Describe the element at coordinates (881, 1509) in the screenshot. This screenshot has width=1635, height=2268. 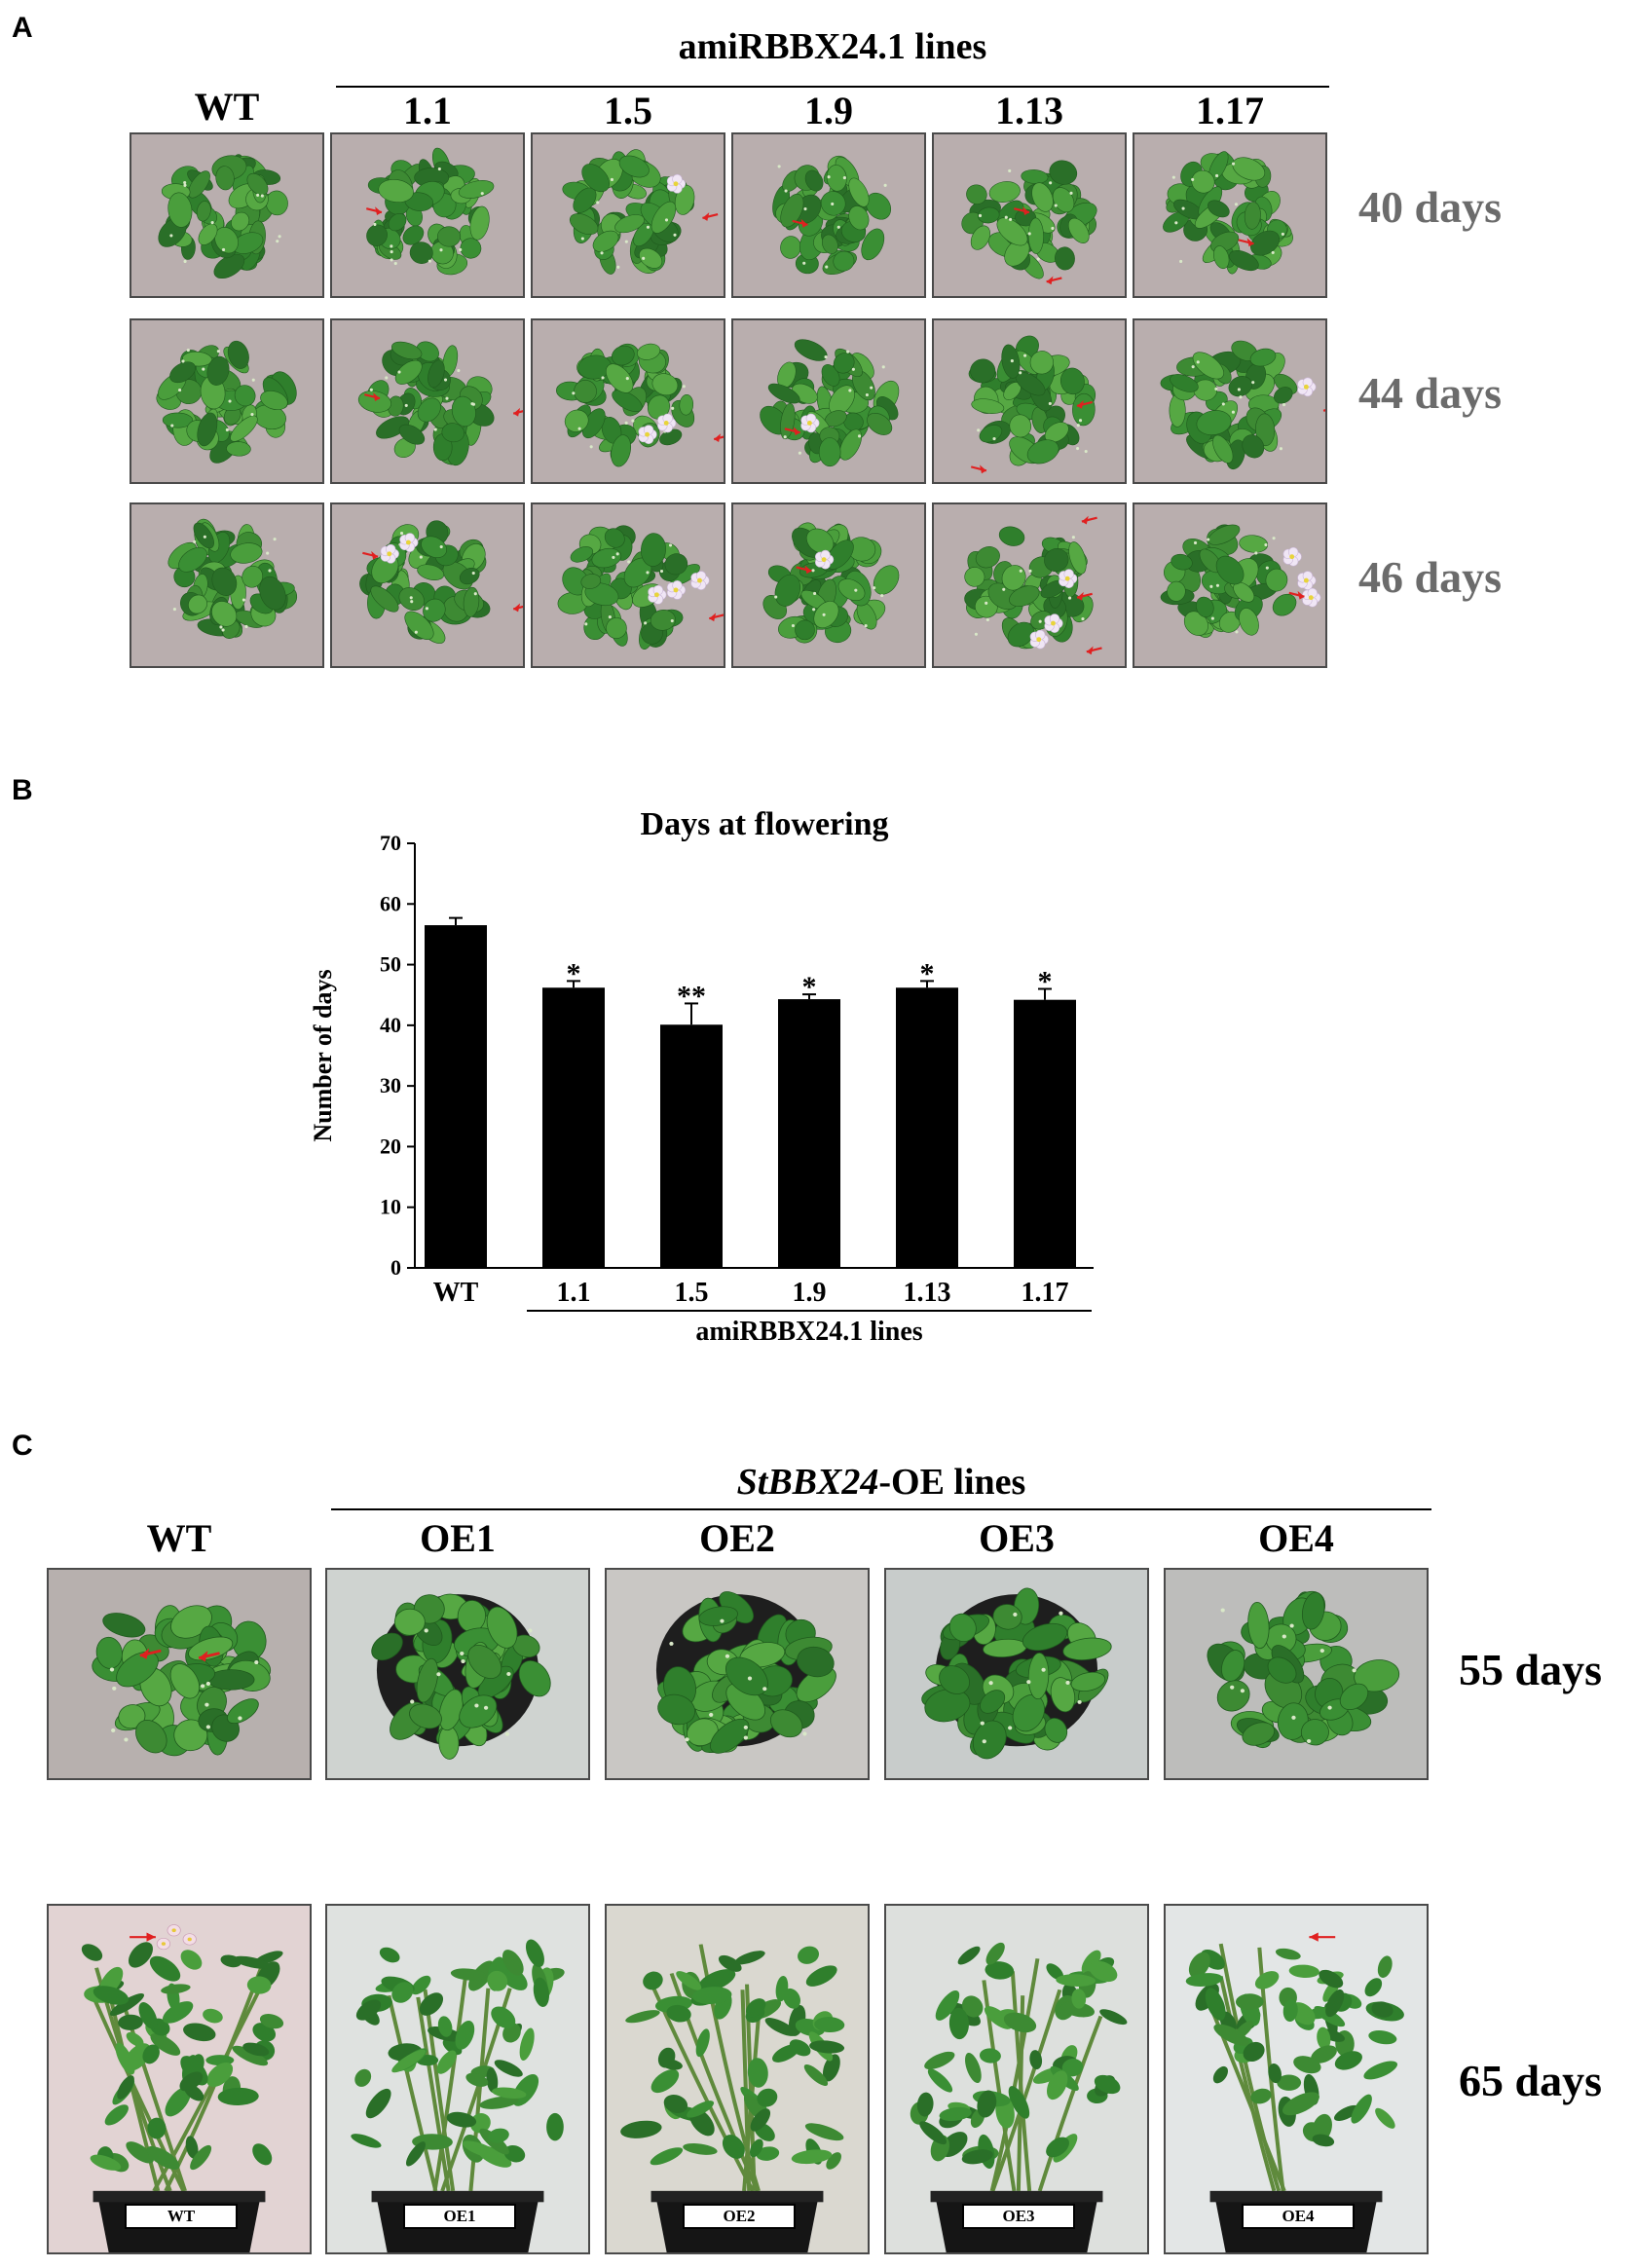
I see `panel-c-group-line` at that location.